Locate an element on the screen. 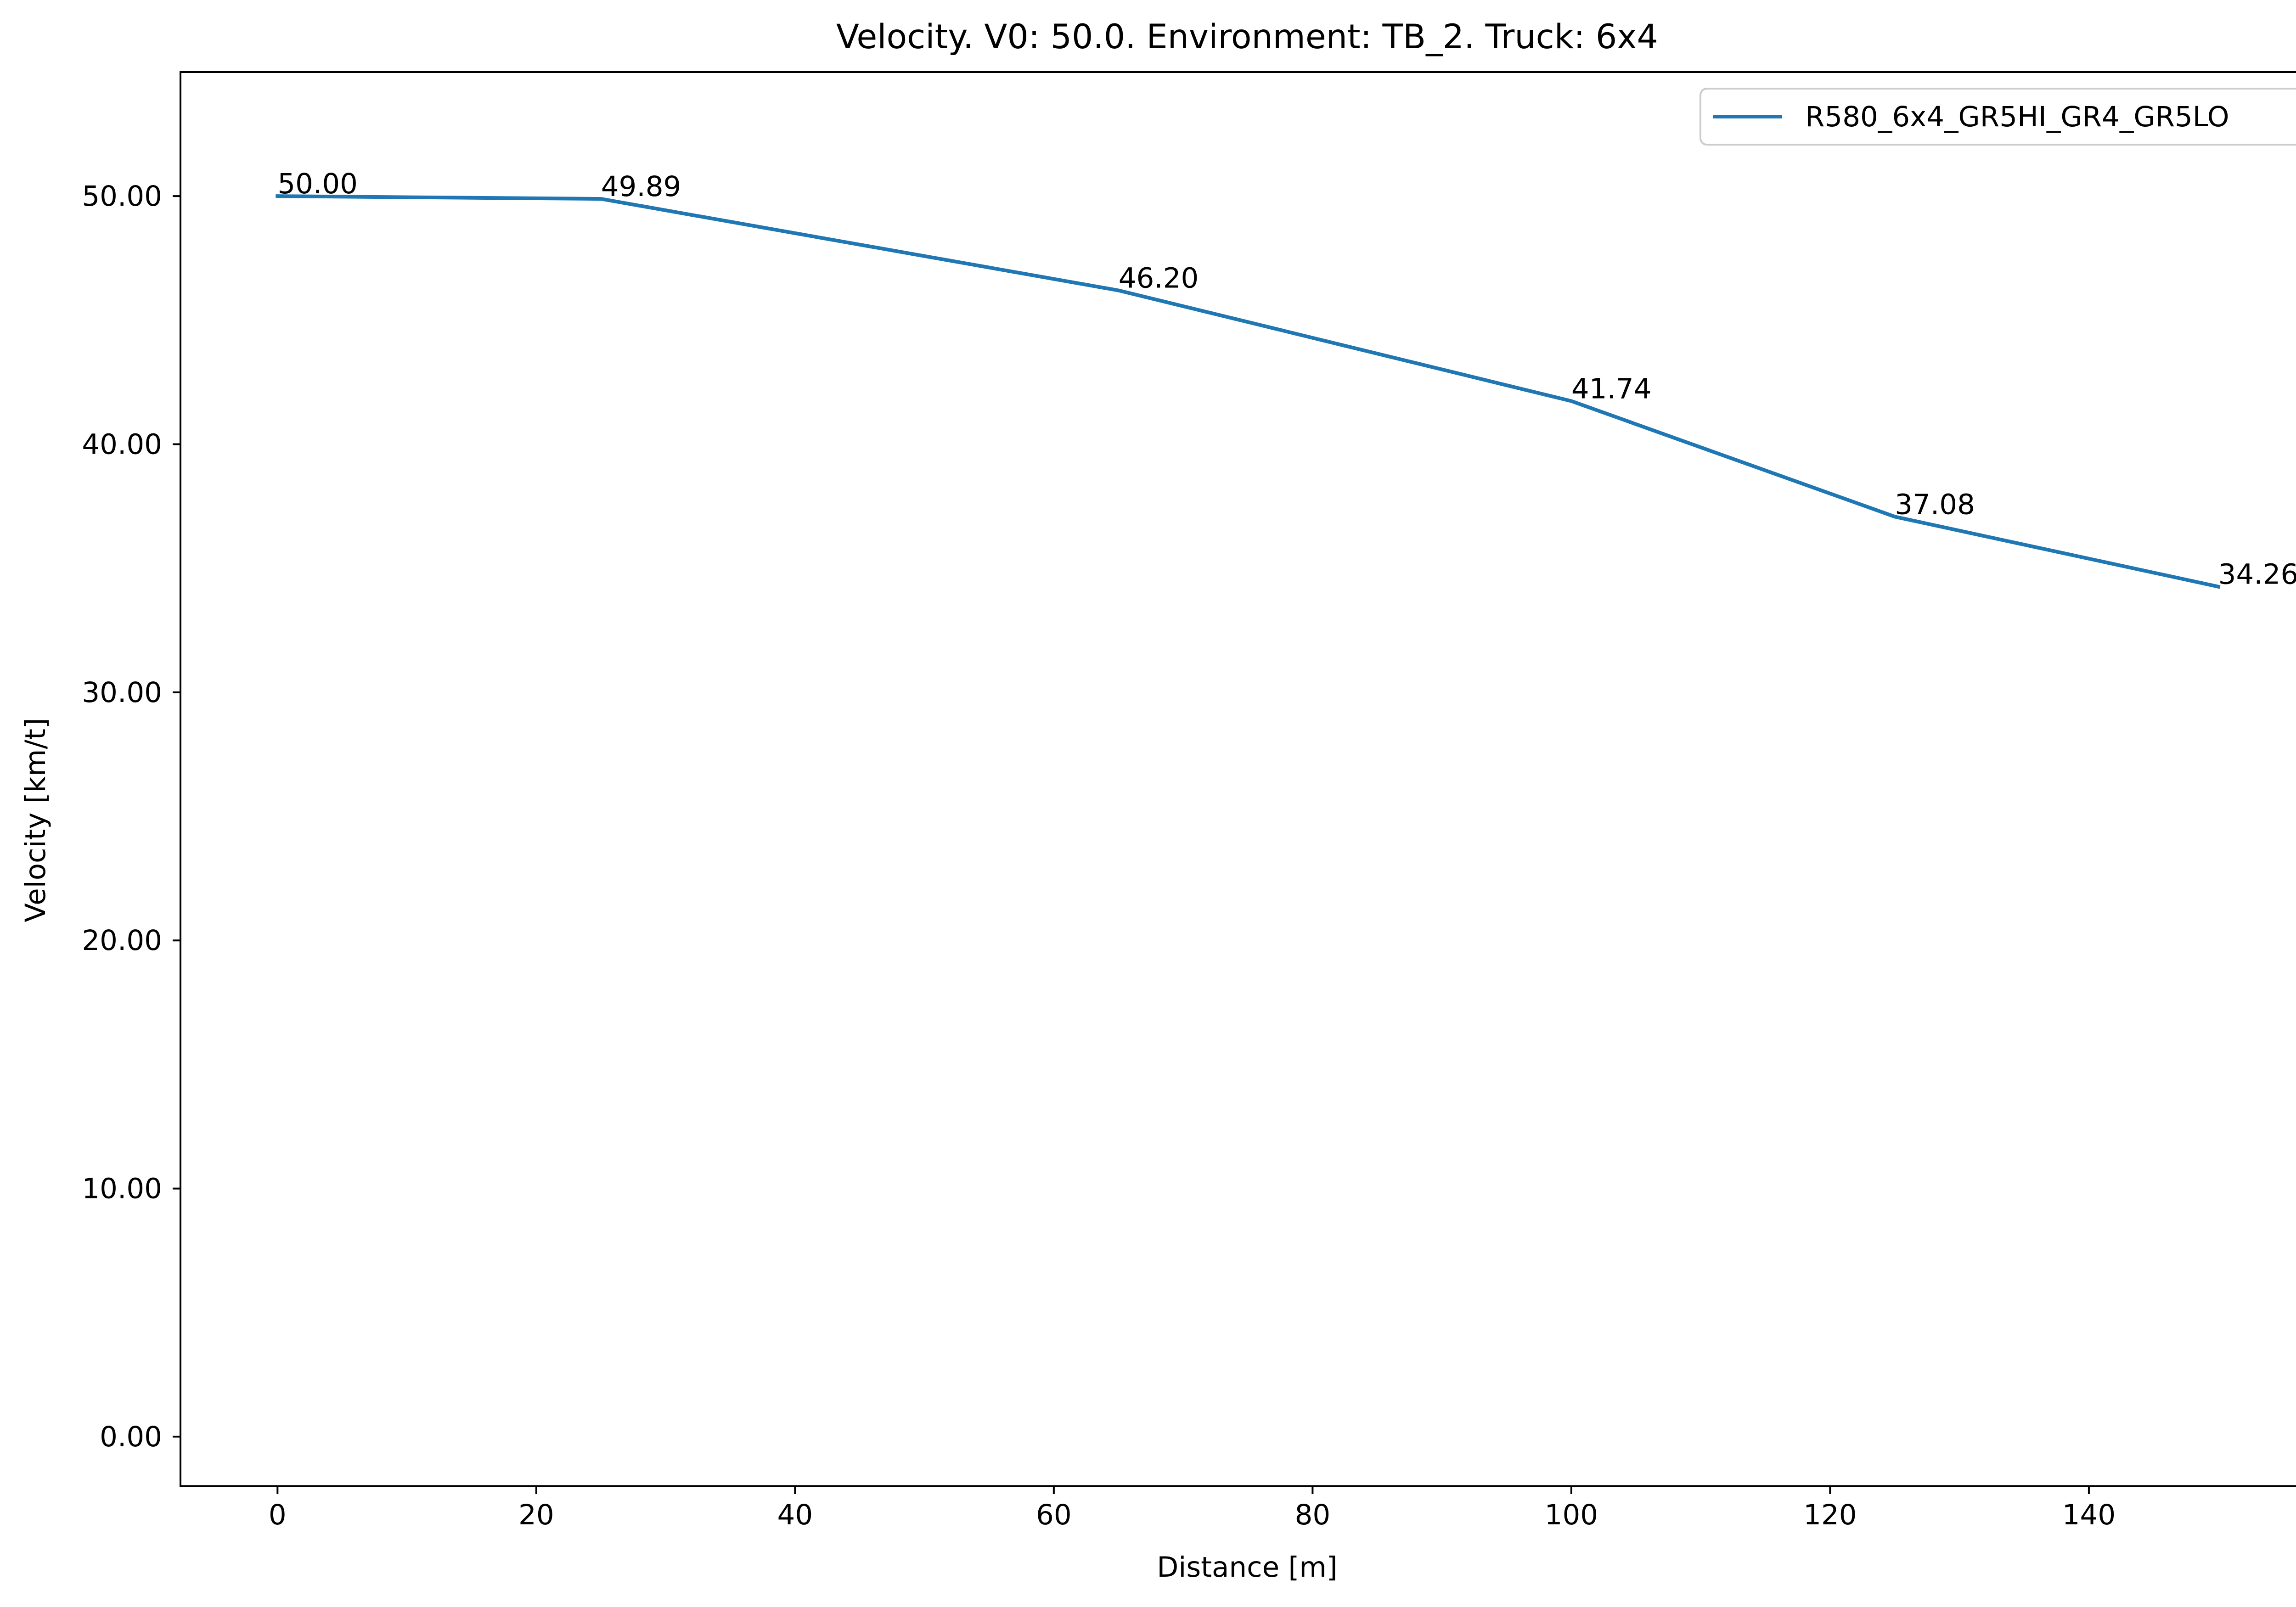  x-tick-label: 100 is located at coordinates (1571, 1515).